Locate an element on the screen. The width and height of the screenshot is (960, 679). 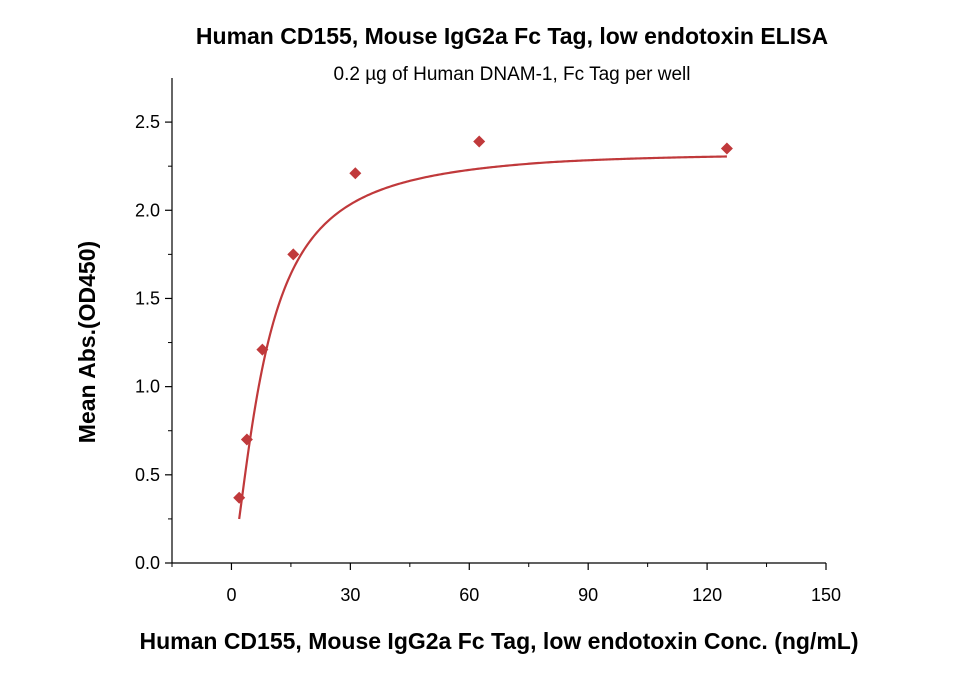
y-tick-label: 0.5 is located at coordinates (147, 475).